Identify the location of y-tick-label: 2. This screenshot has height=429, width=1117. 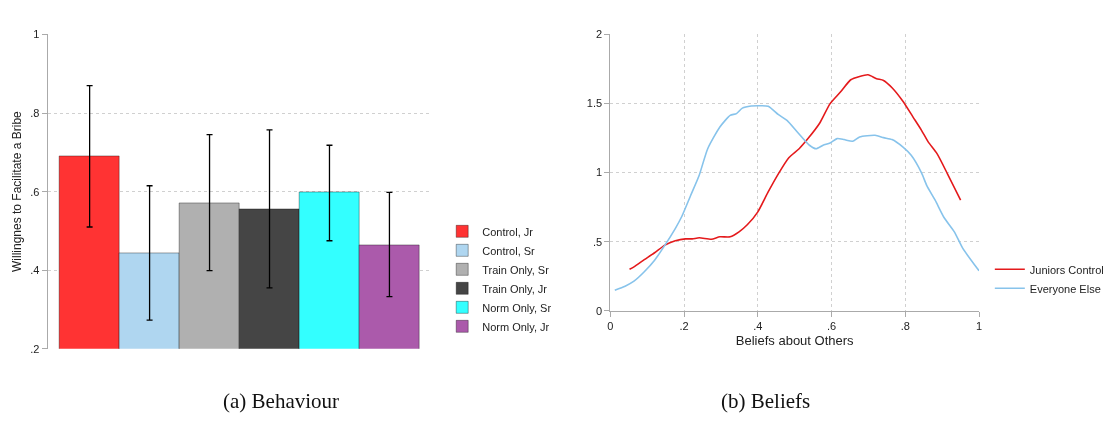
(599, 34).